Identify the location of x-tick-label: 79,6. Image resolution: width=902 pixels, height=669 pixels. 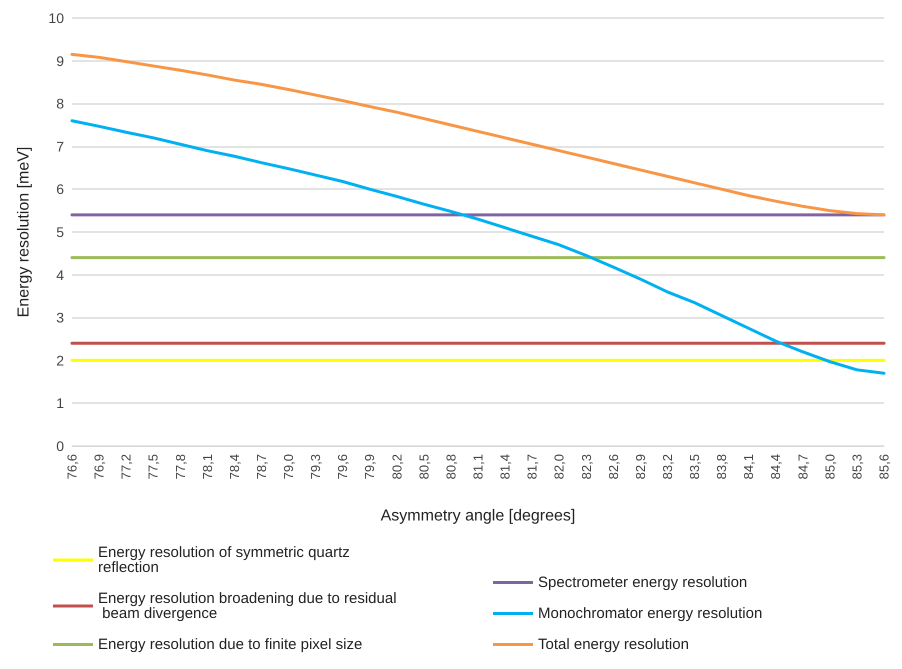
(342, 467).